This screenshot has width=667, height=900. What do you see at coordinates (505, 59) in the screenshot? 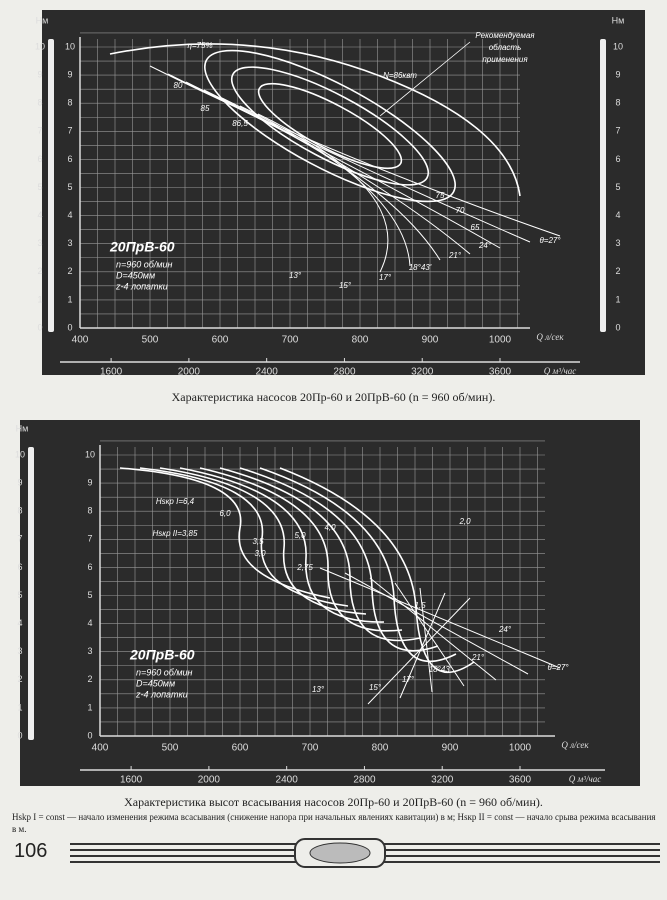
I see `annotation: применения` at bounding box center [505, 59].